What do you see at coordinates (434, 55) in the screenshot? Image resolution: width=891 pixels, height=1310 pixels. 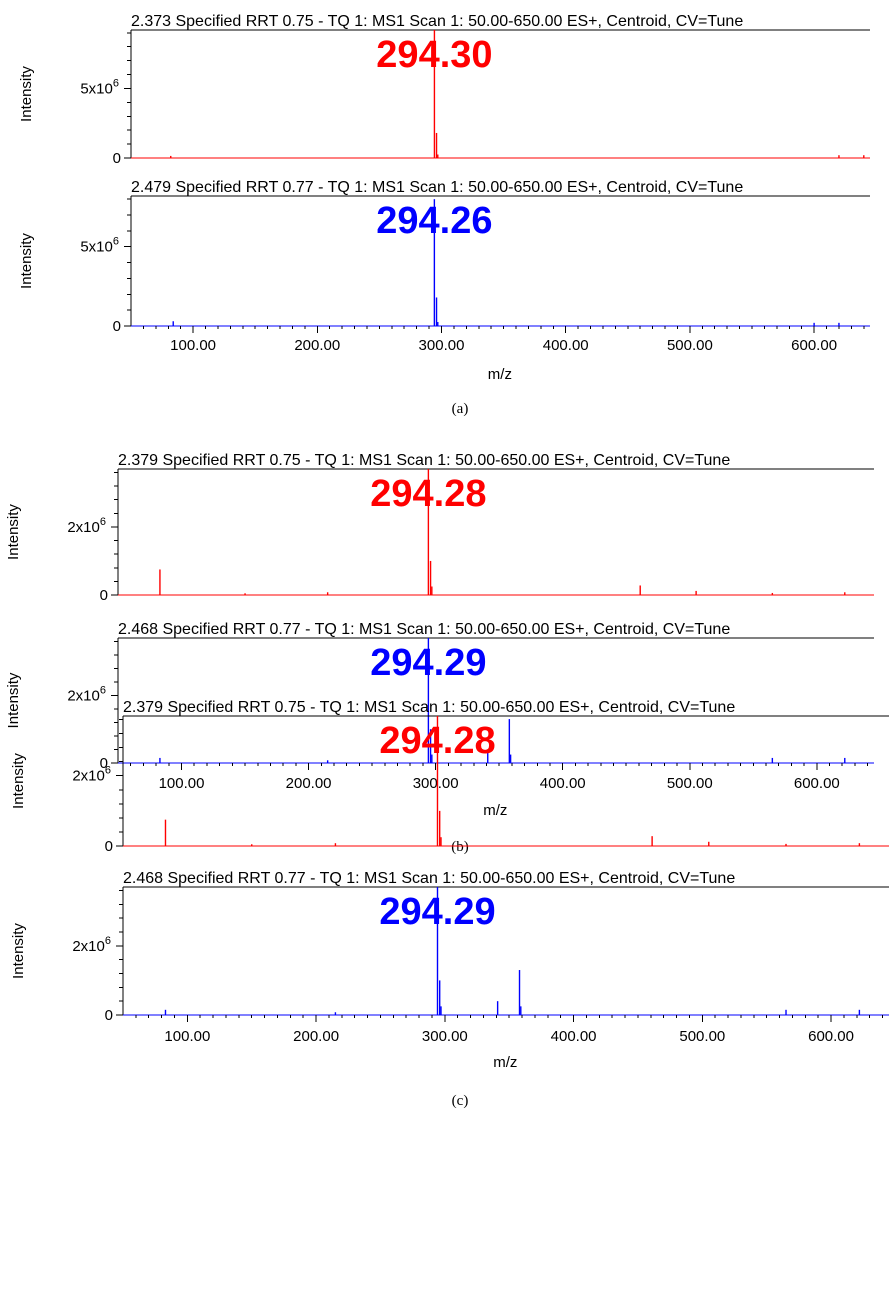 I see `base-peak-label: 294.30` at bounding box center [434, 55].